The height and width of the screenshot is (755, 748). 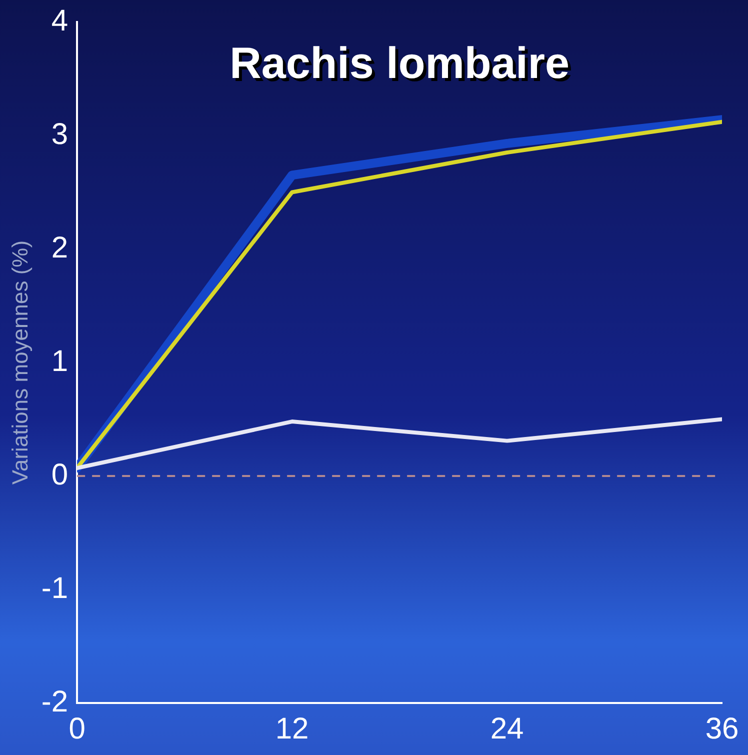 I want to click on y-tick-label: -2, so click(x=54, y=701).